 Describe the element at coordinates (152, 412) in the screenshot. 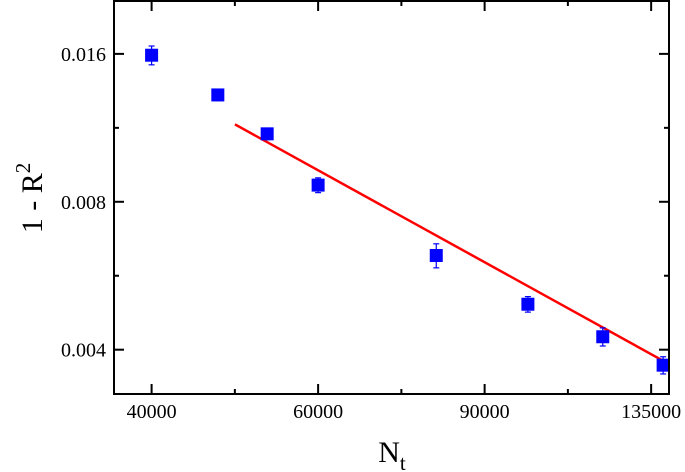

I see `x-tick-label: 40000` at that location.